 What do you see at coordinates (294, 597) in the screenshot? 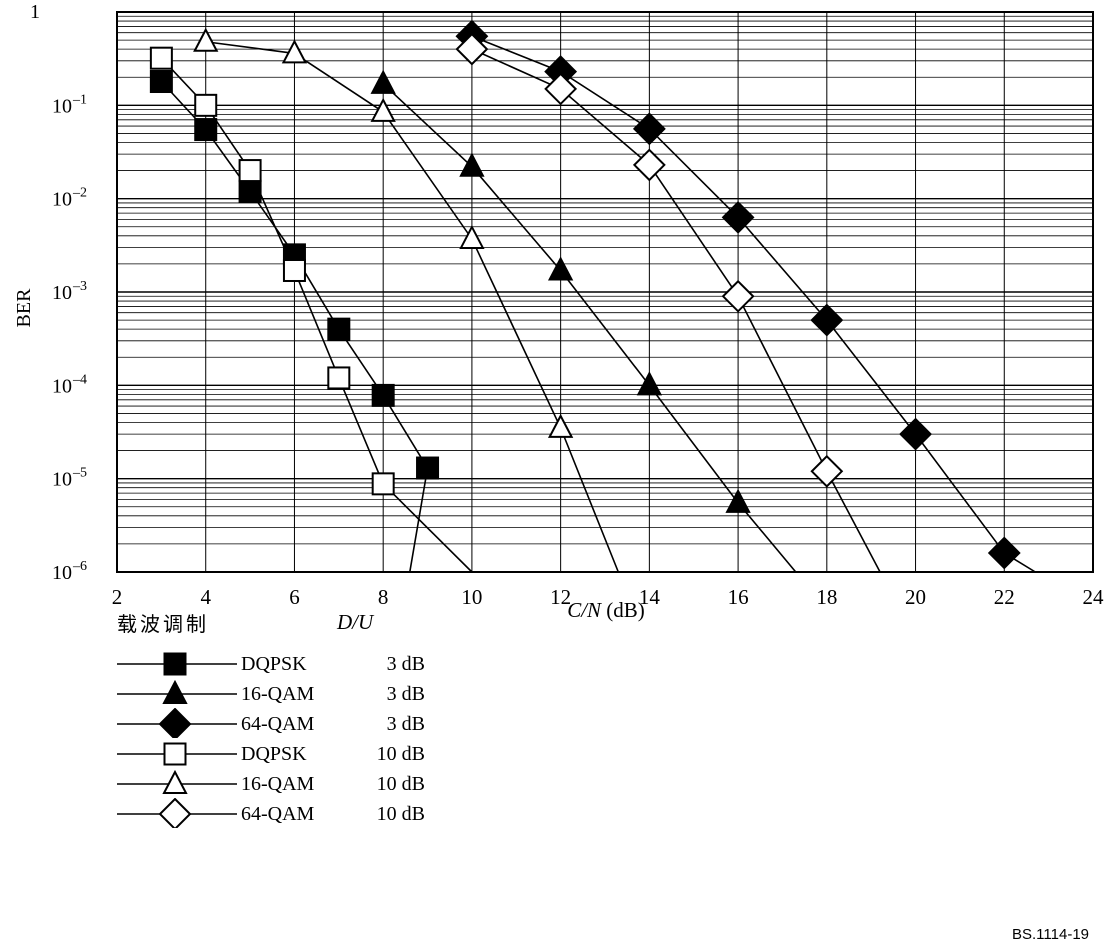
I see `x-tick-label: 6` at bounding box center [294, 597].